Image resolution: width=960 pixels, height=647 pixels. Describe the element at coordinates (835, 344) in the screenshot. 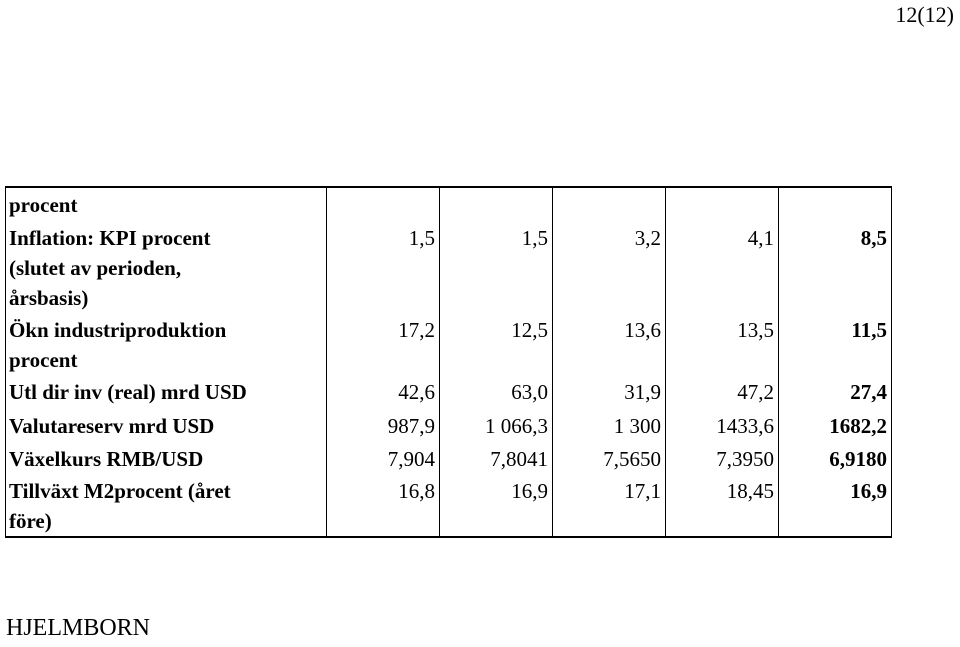

I see `value-cell: 11,5` at that location.